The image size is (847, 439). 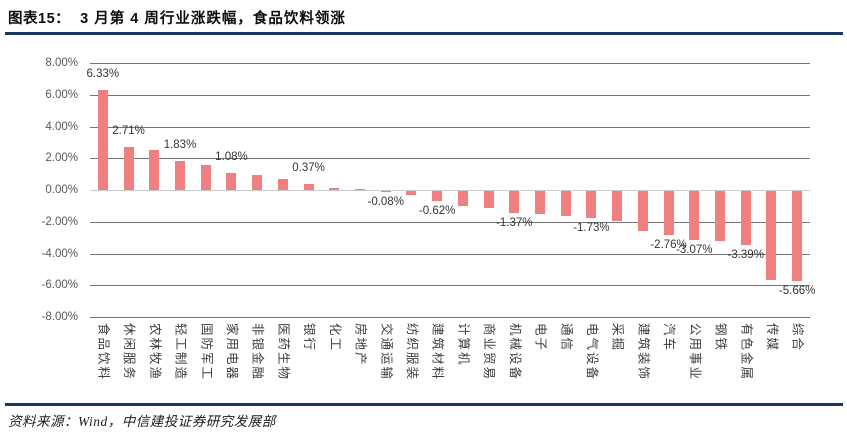 What do you see at coordinates (257, 352) in the screenshot?
I see `x-category-label-text: 非银金融` at bounding box center [257, 352].